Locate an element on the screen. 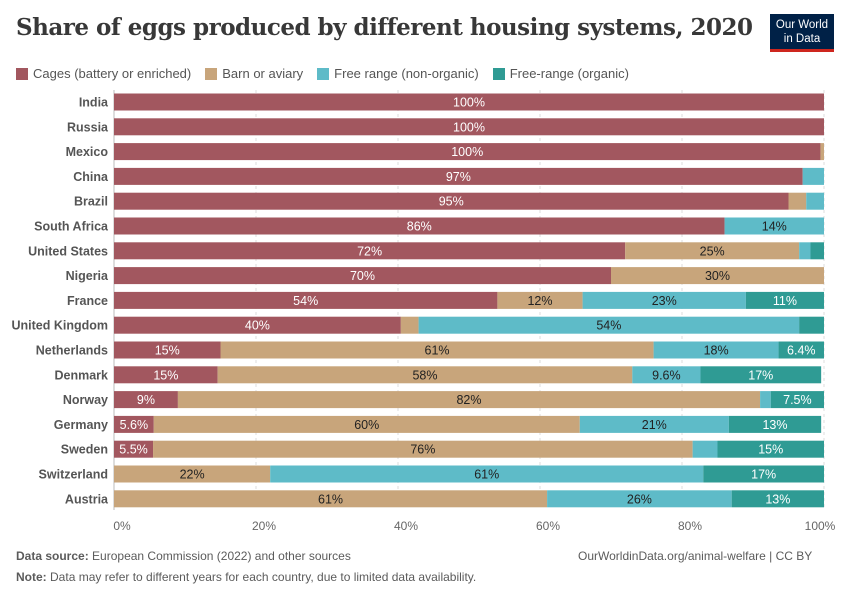  data-label: 6.4% is located at coordinates (801, 351).